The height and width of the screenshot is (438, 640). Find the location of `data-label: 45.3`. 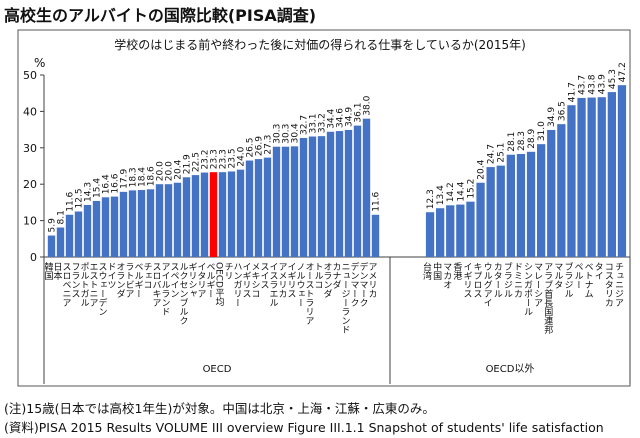

data-label: 45.3 is located at coordinates (613, 79).